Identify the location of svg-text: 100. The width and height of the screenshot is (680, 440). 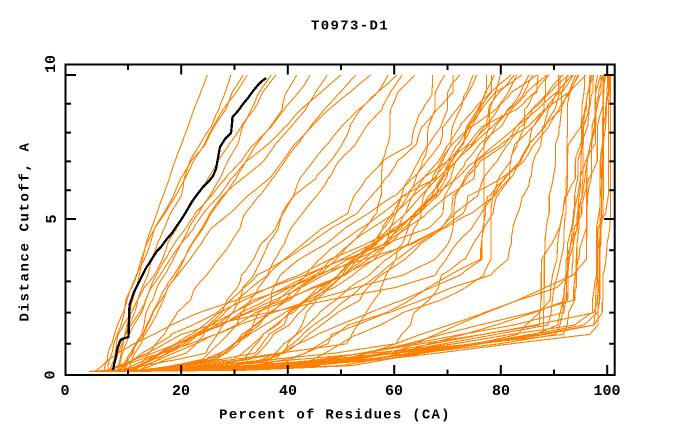
(606, 391).